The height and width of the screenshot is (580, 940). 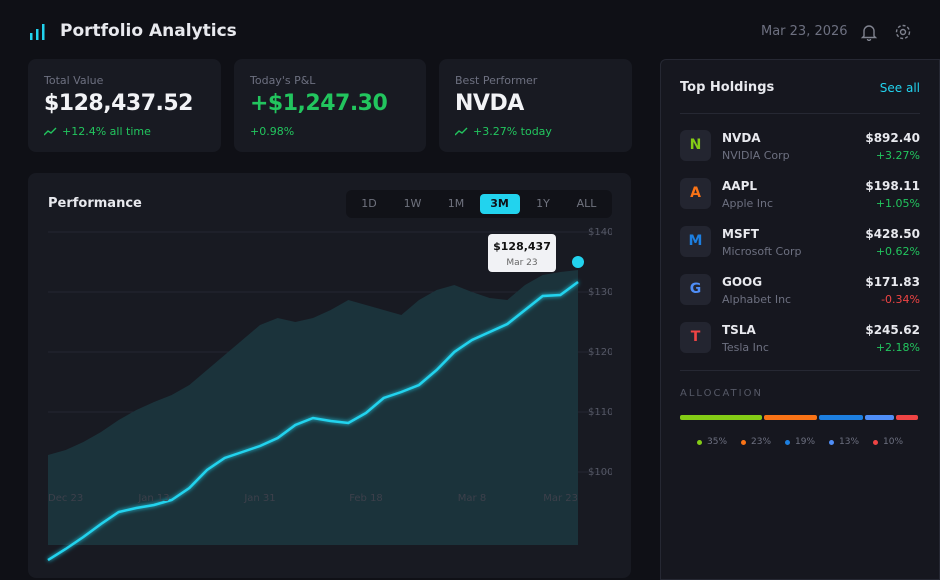 I want to click on allocation-legend: 10%, so click(x=888, y=442).